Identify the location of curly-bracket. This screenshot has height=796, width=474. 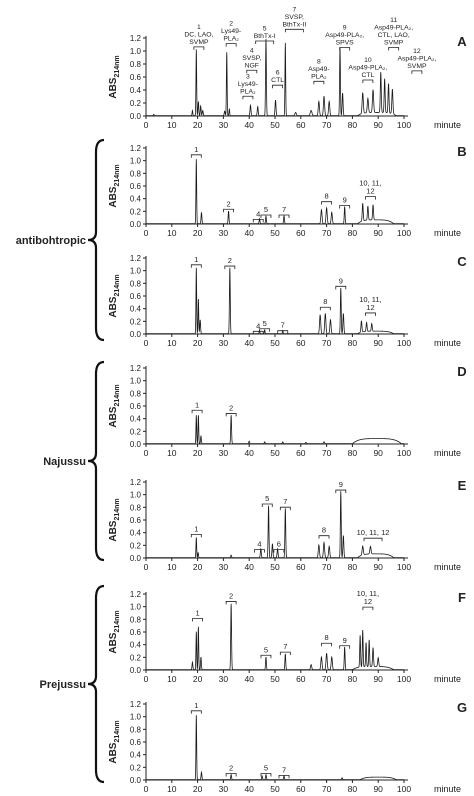
(96, 684).